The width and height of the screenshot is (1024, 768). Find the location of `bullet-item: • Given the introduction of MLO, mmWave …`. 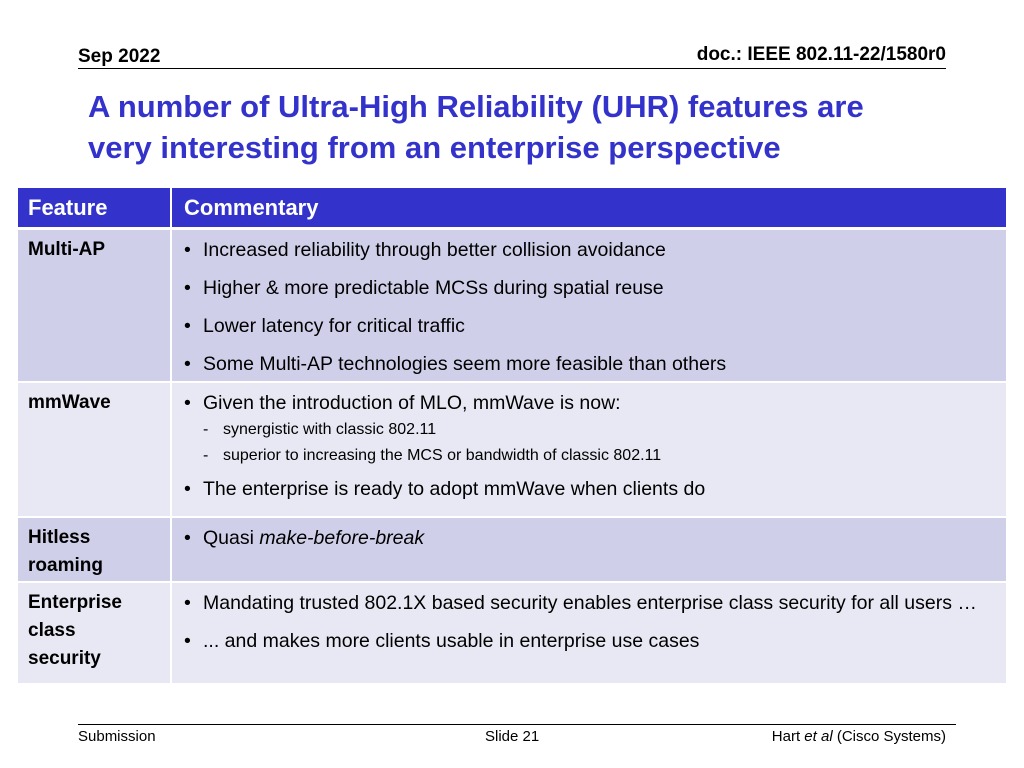

bullet-item: • Given the introduction of MLO, mmWave … is located at coordinates (588, 403).